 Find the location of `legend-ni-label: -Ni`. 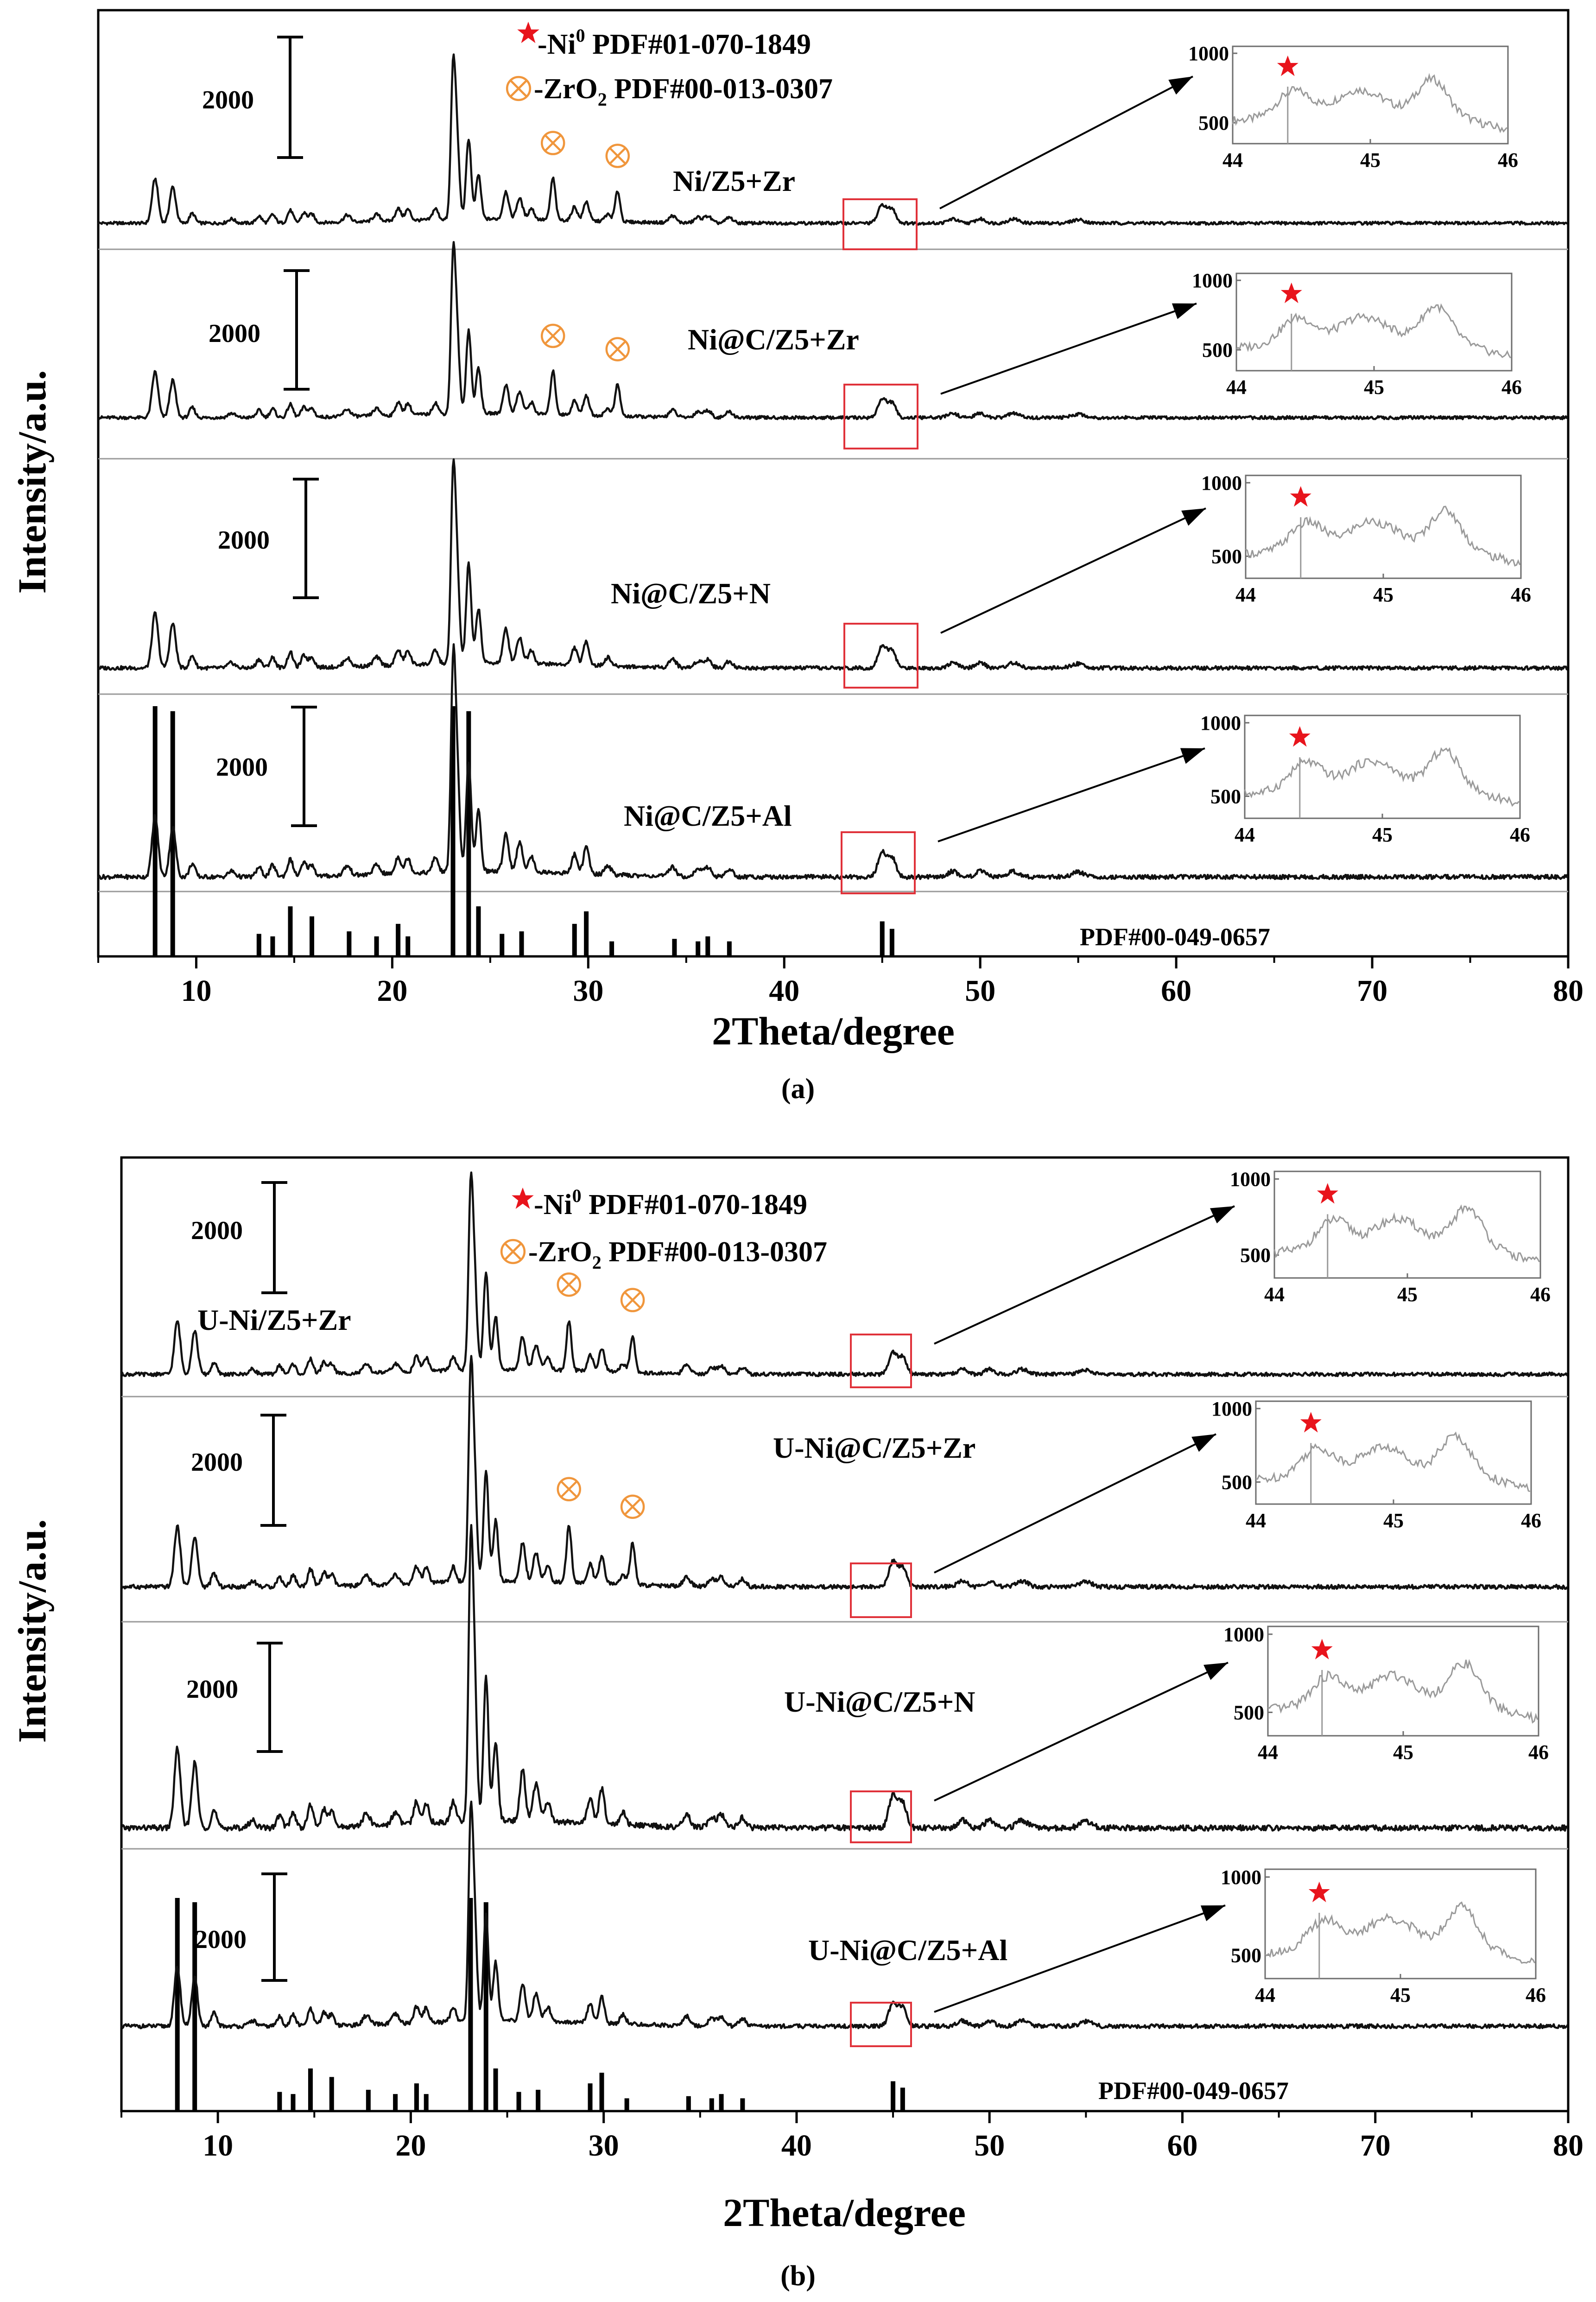

legend-ni-label: -Ni is located at coordinates (557, 44).